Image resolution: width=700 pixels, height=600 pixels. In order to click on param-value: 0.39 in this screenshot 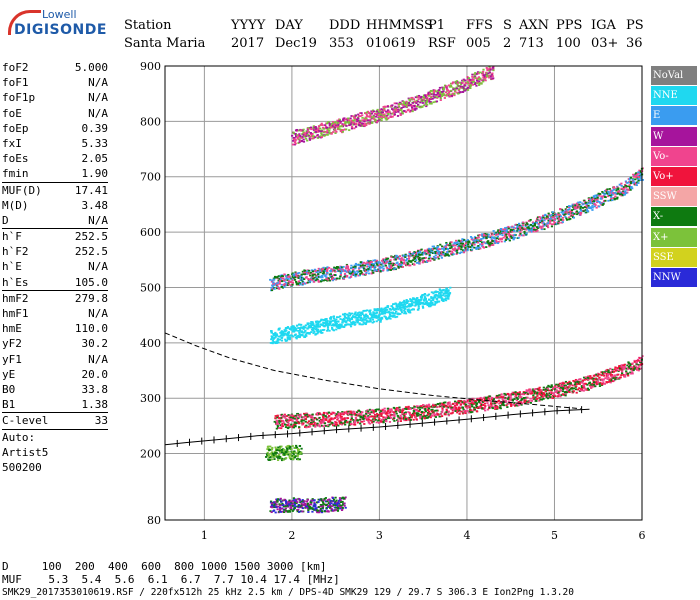, I will do `click(95, 128)`.